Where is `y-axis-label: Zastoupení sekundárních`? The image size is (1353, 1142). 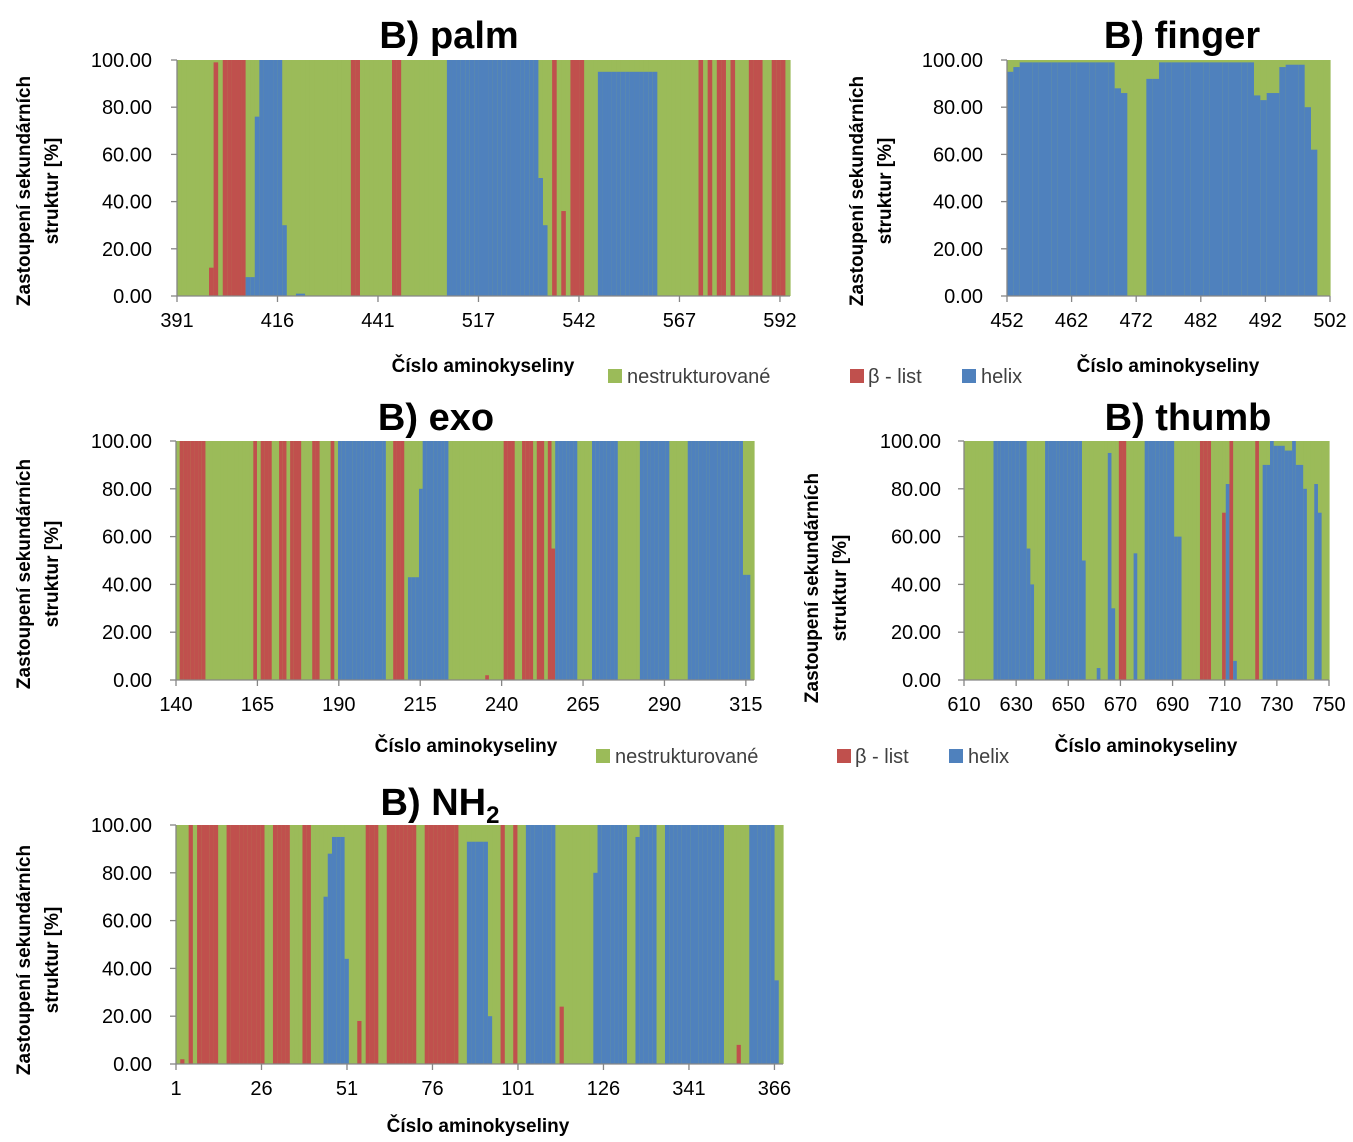 y-axis-label: Zastoupení sekundárních is located at coordinates (24, 960).